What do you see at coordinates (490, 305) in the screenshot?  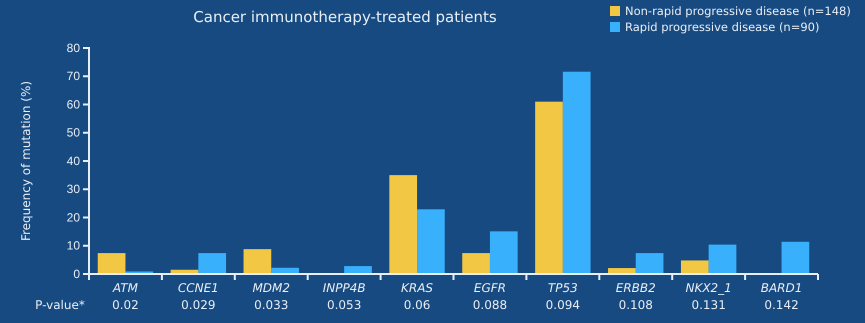 I see `text: 0.088` at bounding box center [490, 305].